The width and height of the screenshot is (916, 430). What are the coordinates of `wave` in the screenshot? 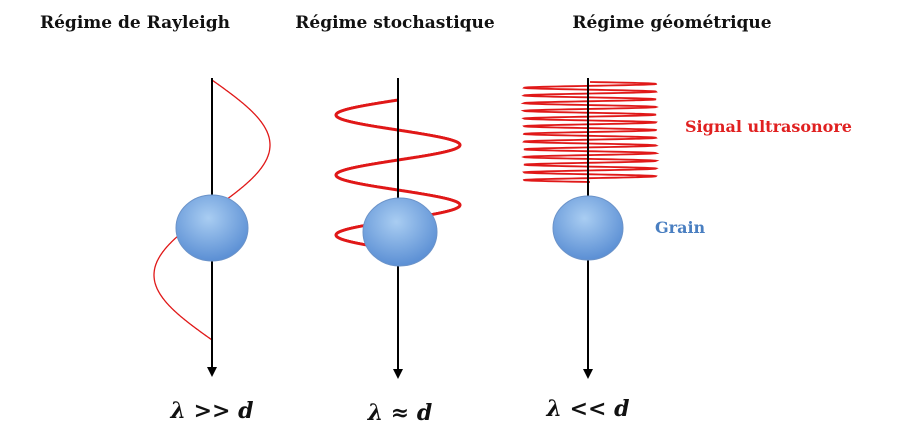 It's located at (590, 132).